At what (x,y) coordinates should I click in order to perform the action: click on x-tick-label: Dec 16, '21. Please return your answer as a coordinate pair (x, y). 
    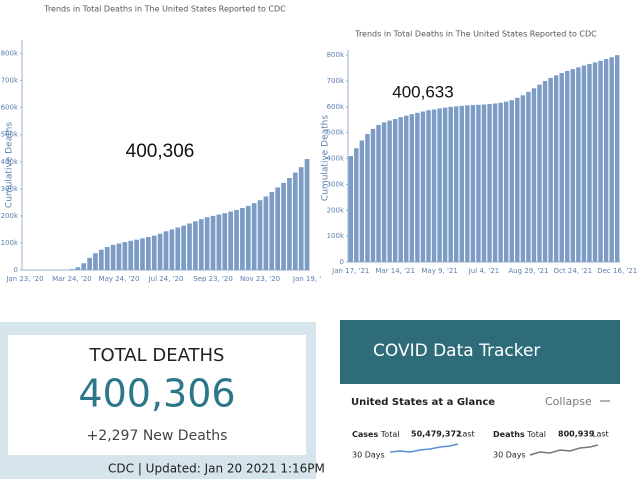
    Looking at the image, I should click on (617, 271).